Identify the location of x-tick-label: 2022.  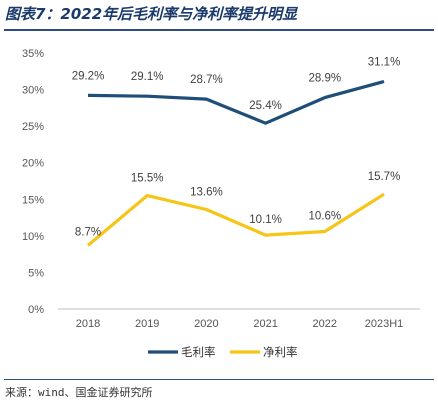
(325, 324).